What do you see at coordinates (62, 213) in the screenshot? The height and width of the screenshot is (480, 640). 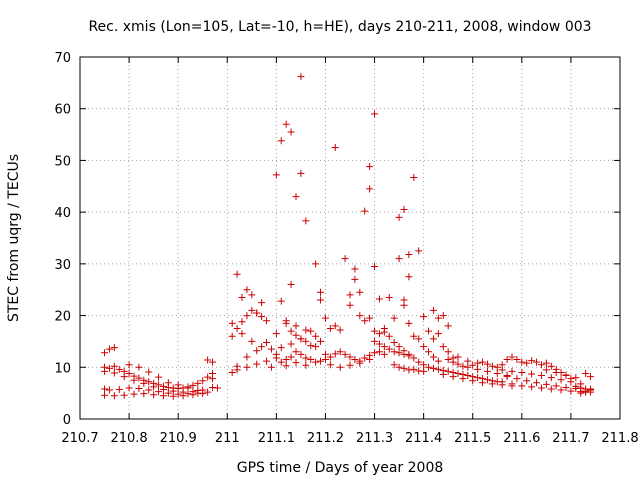 I see `y-tick-label: 40` at bounding box center [62, 213].